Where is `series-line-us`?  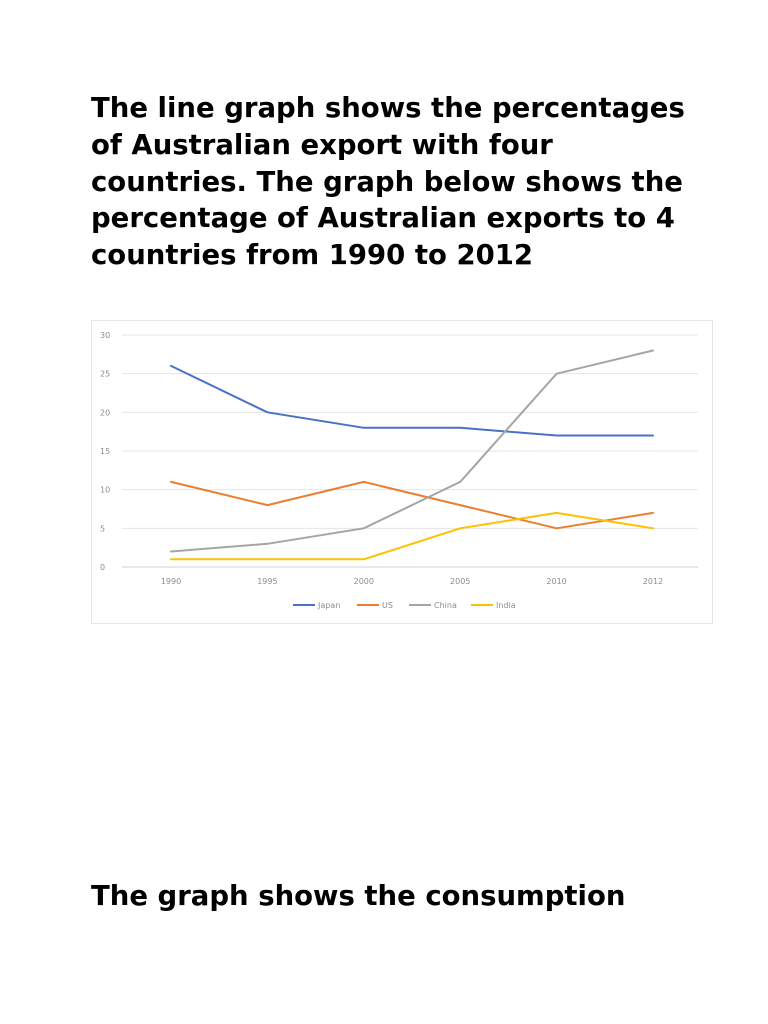
series-line-us is located at coordinates (412, 505).